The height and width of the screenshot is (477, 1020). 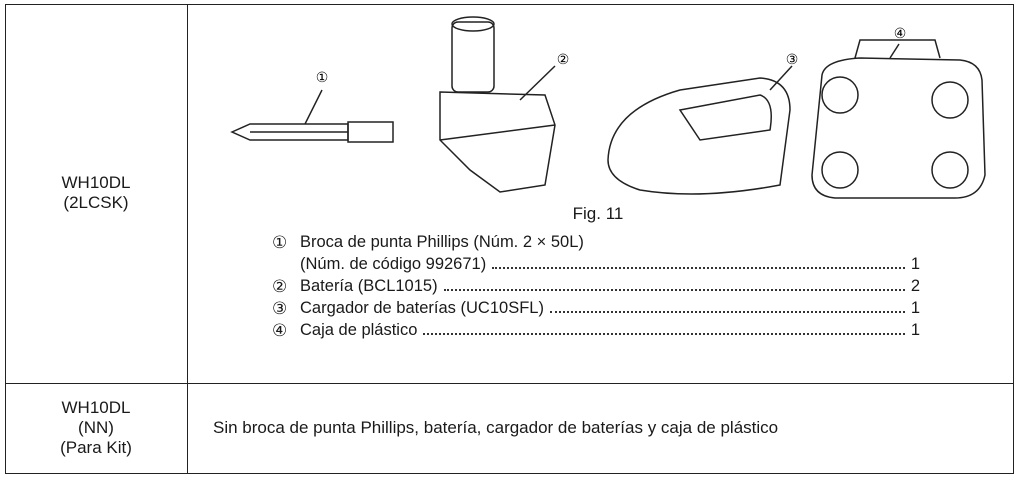 I want to click on item-qty: 2, so click(x=915, y=286).